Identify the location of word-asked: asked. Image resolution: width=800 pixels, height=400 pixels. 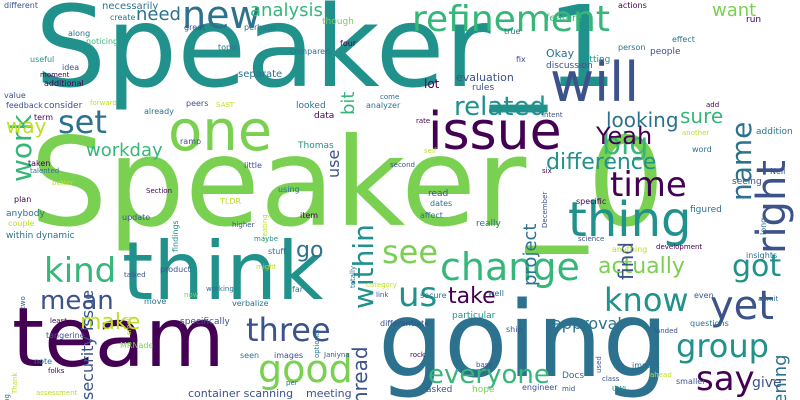
(439, 390).